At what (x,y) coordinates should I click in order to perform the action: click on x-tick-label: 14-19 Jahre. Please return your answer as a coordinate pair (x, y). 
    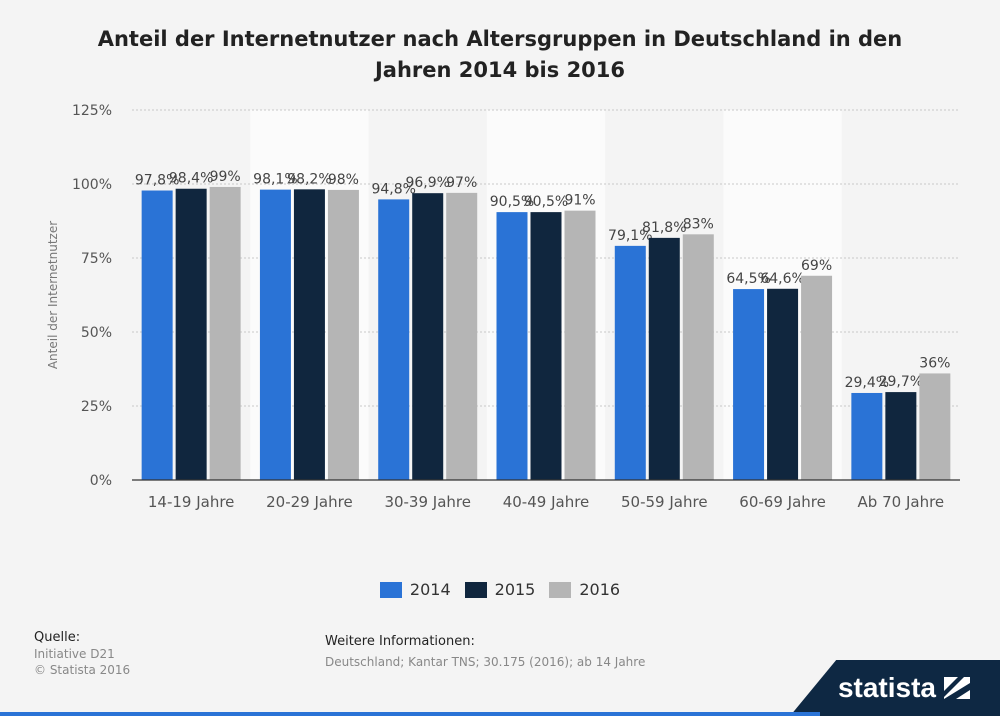
    Looking at the image, I should click on (191, 502).